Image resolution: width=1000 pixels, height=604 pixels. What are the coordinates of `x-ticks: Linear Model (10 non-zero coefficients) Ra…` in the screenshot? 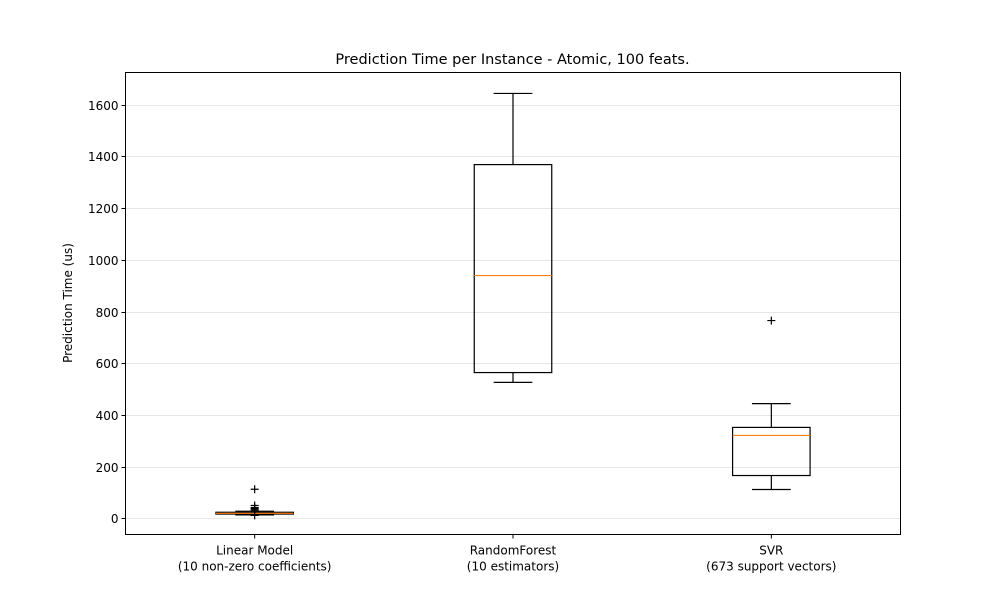 It's located at (507, 554).